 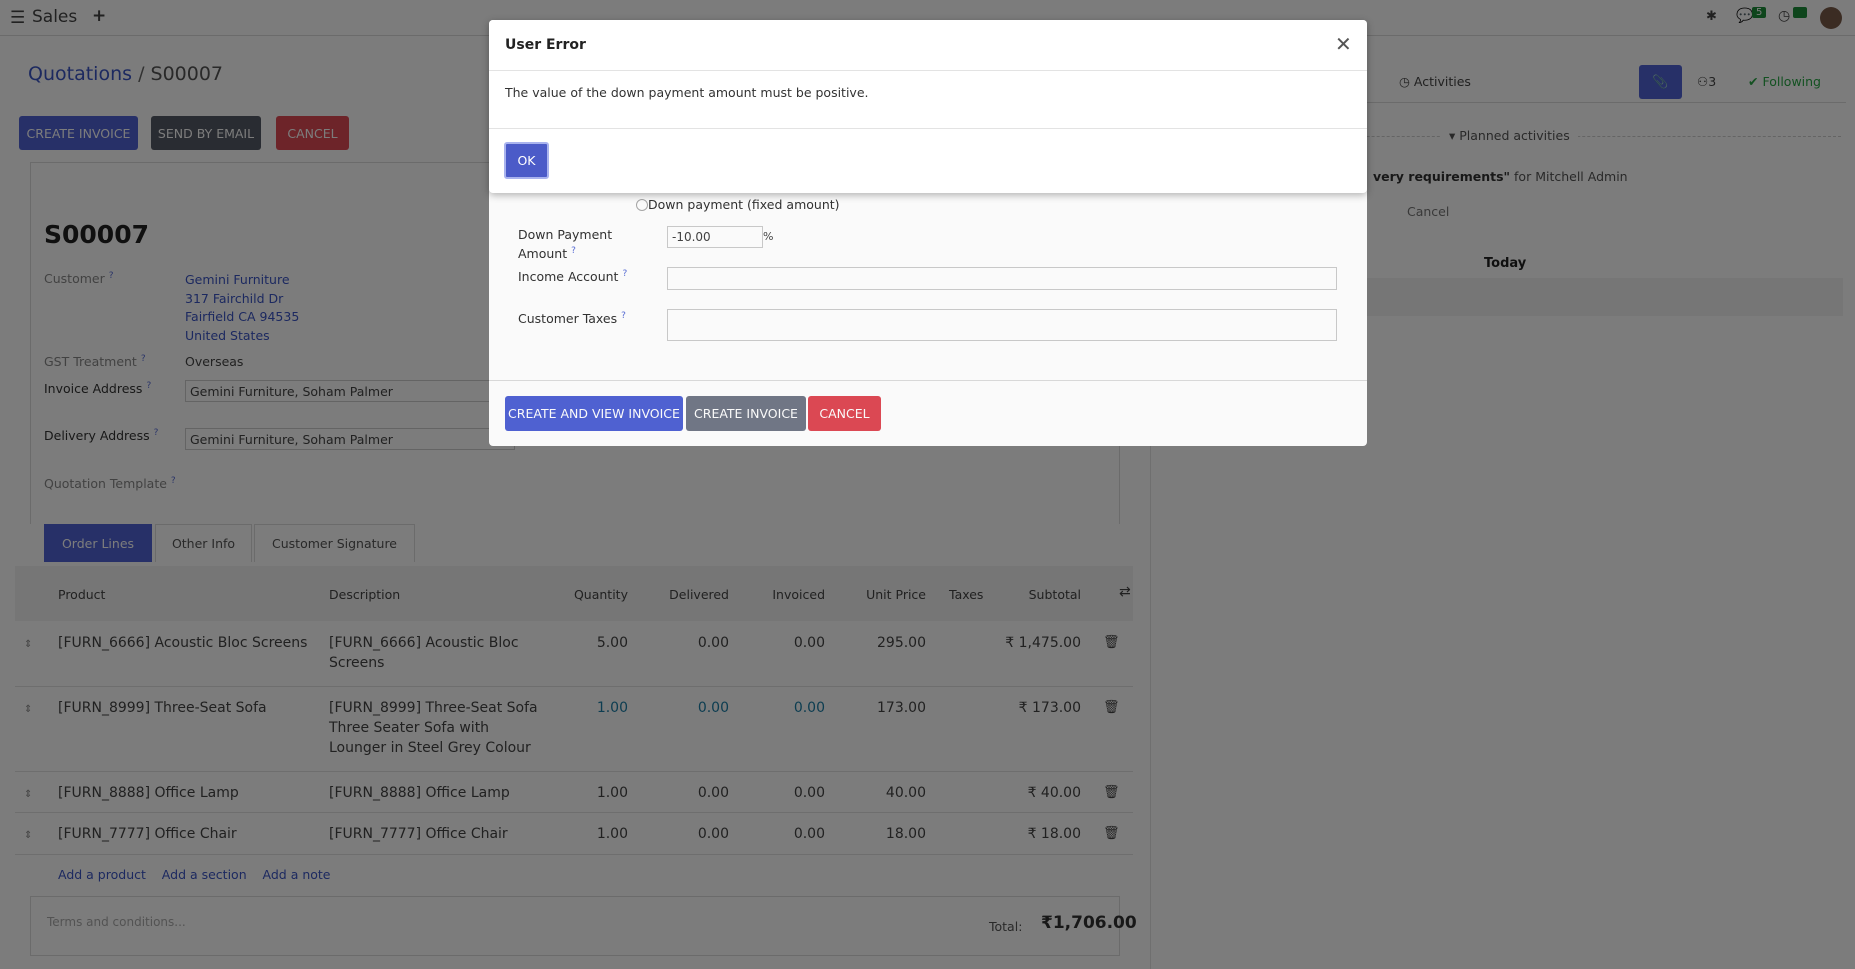 I want to click on down-payment-amount-input: -10.00, so click(x=715, y=237).